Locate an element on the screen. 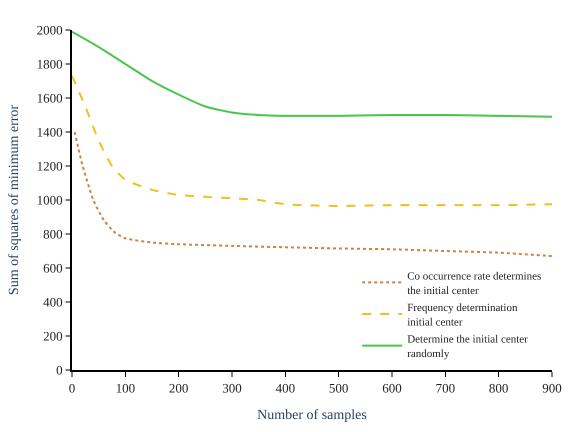 The width and height of the screenshot is (582, 432). y-tick-label: 0 is located at coordinates (59, 370).